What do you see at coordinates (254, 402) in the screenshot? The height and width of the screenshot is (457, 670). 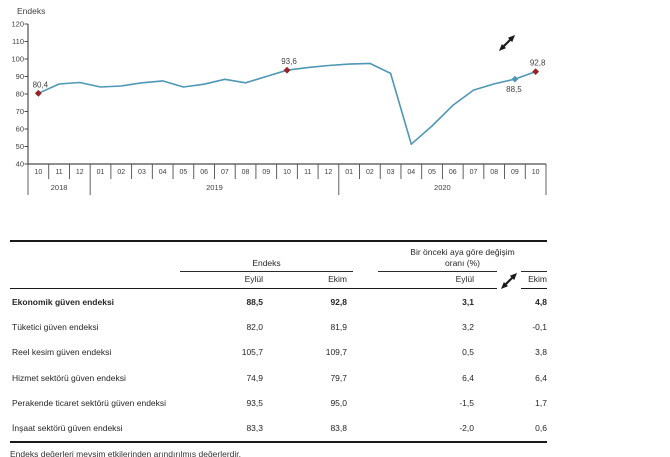 I see `cell-value: 93,5` at bounding box center [254, 402].